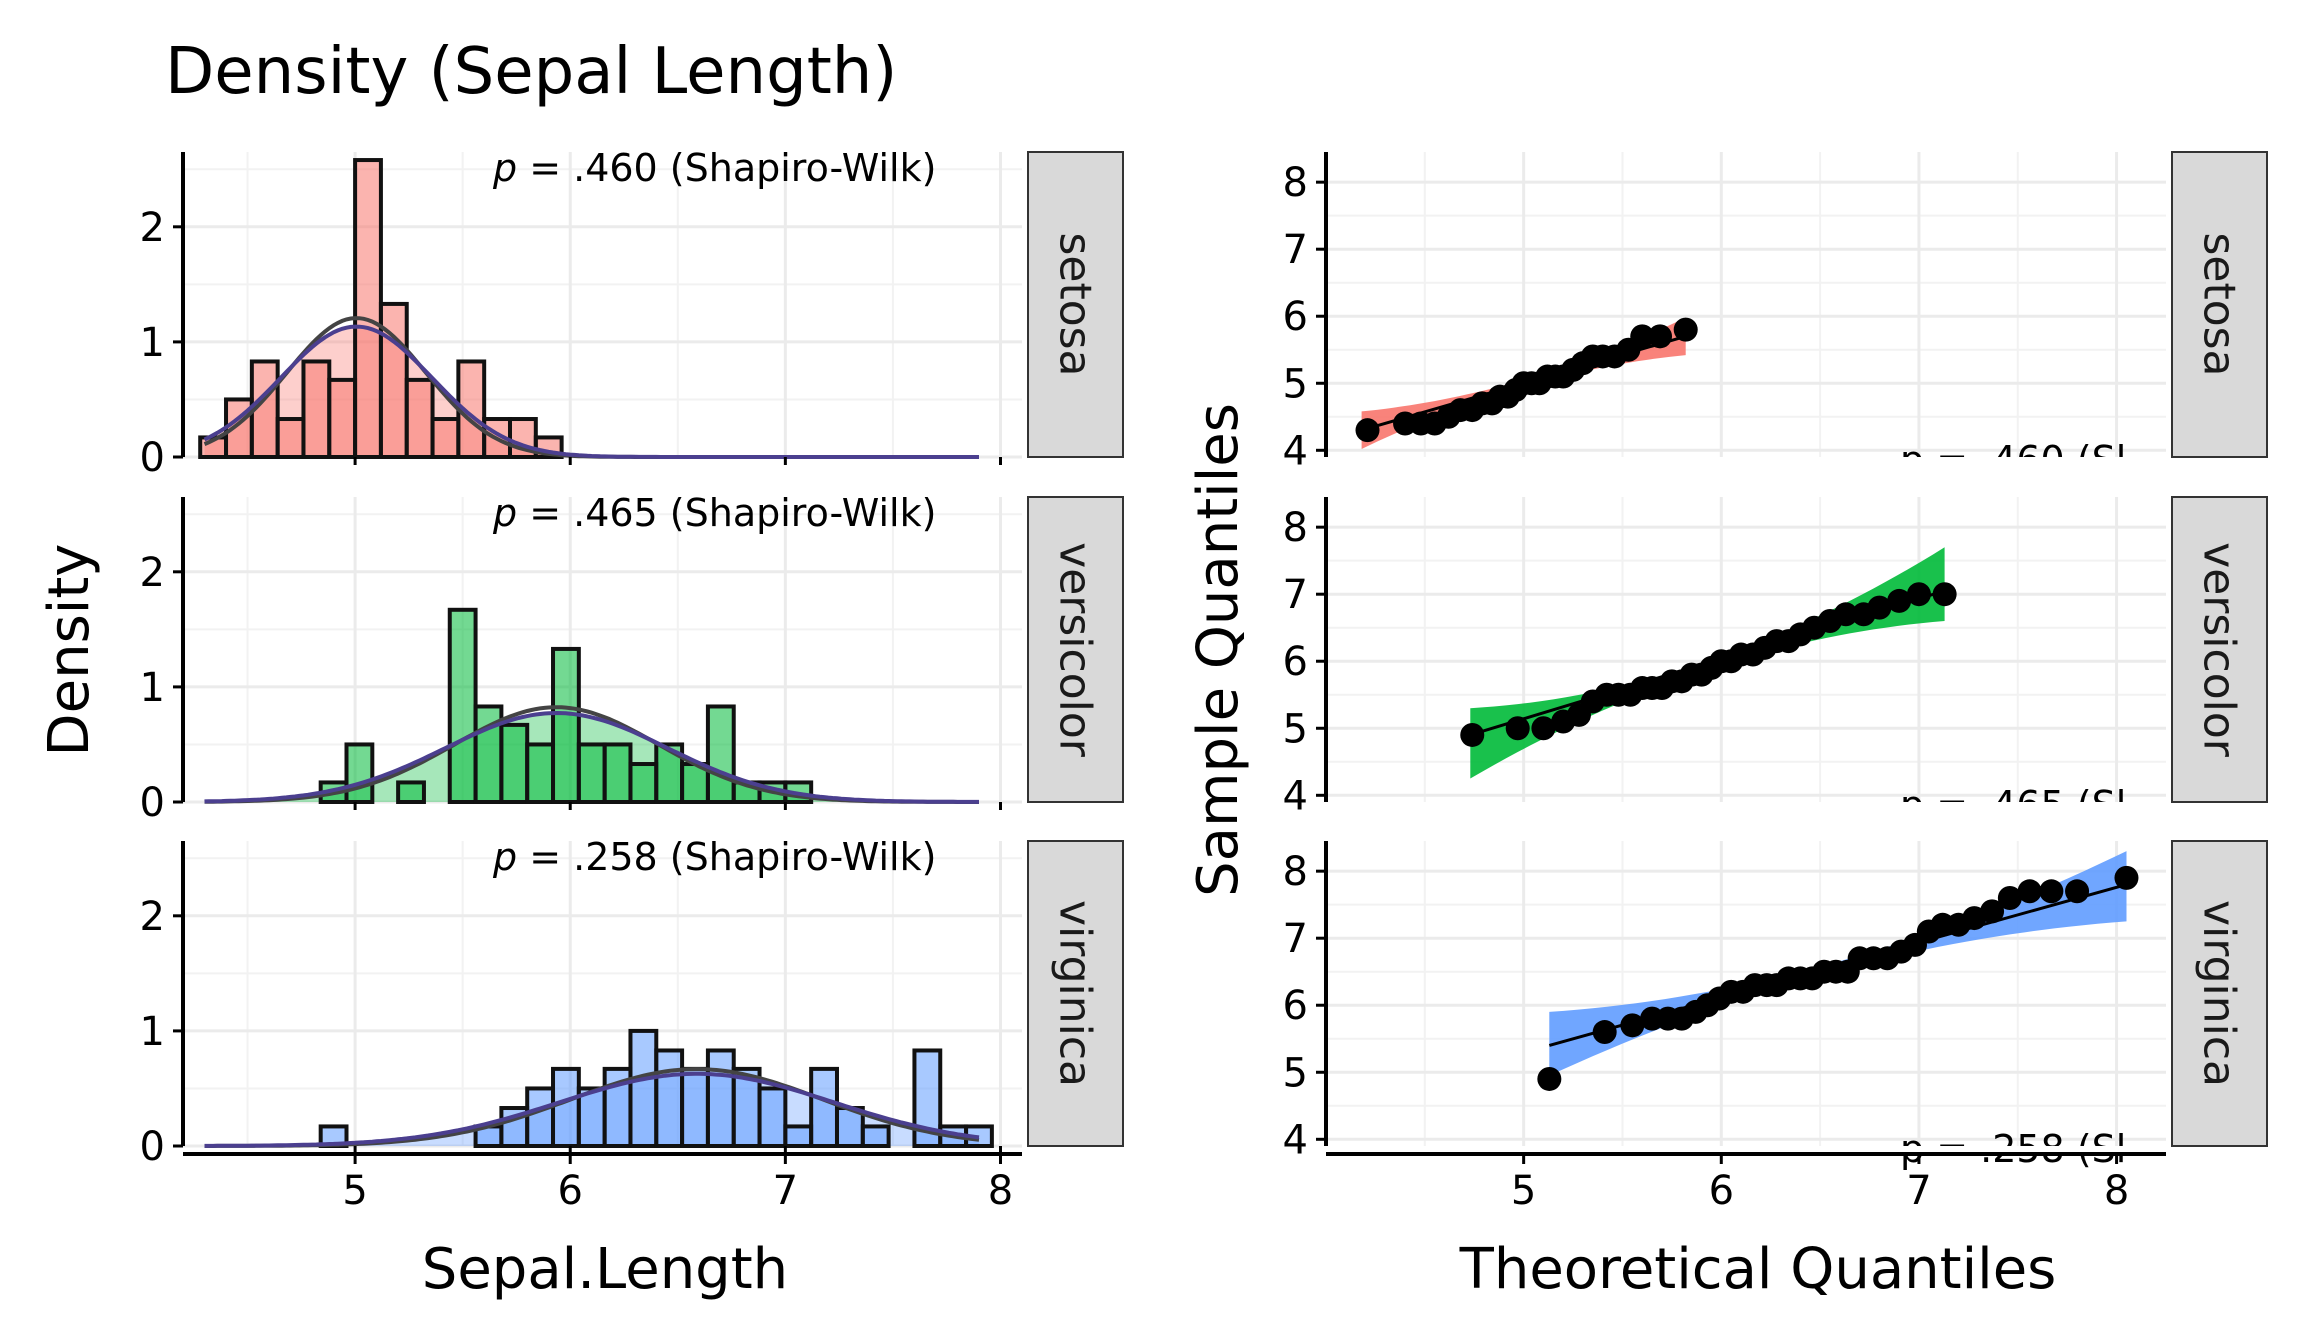 The height and width of the screenshot is (1344, 2304). Describe the element at coordinates (1523, 1191) in the screenshot. I see `x-tick-label: 5` at that location.